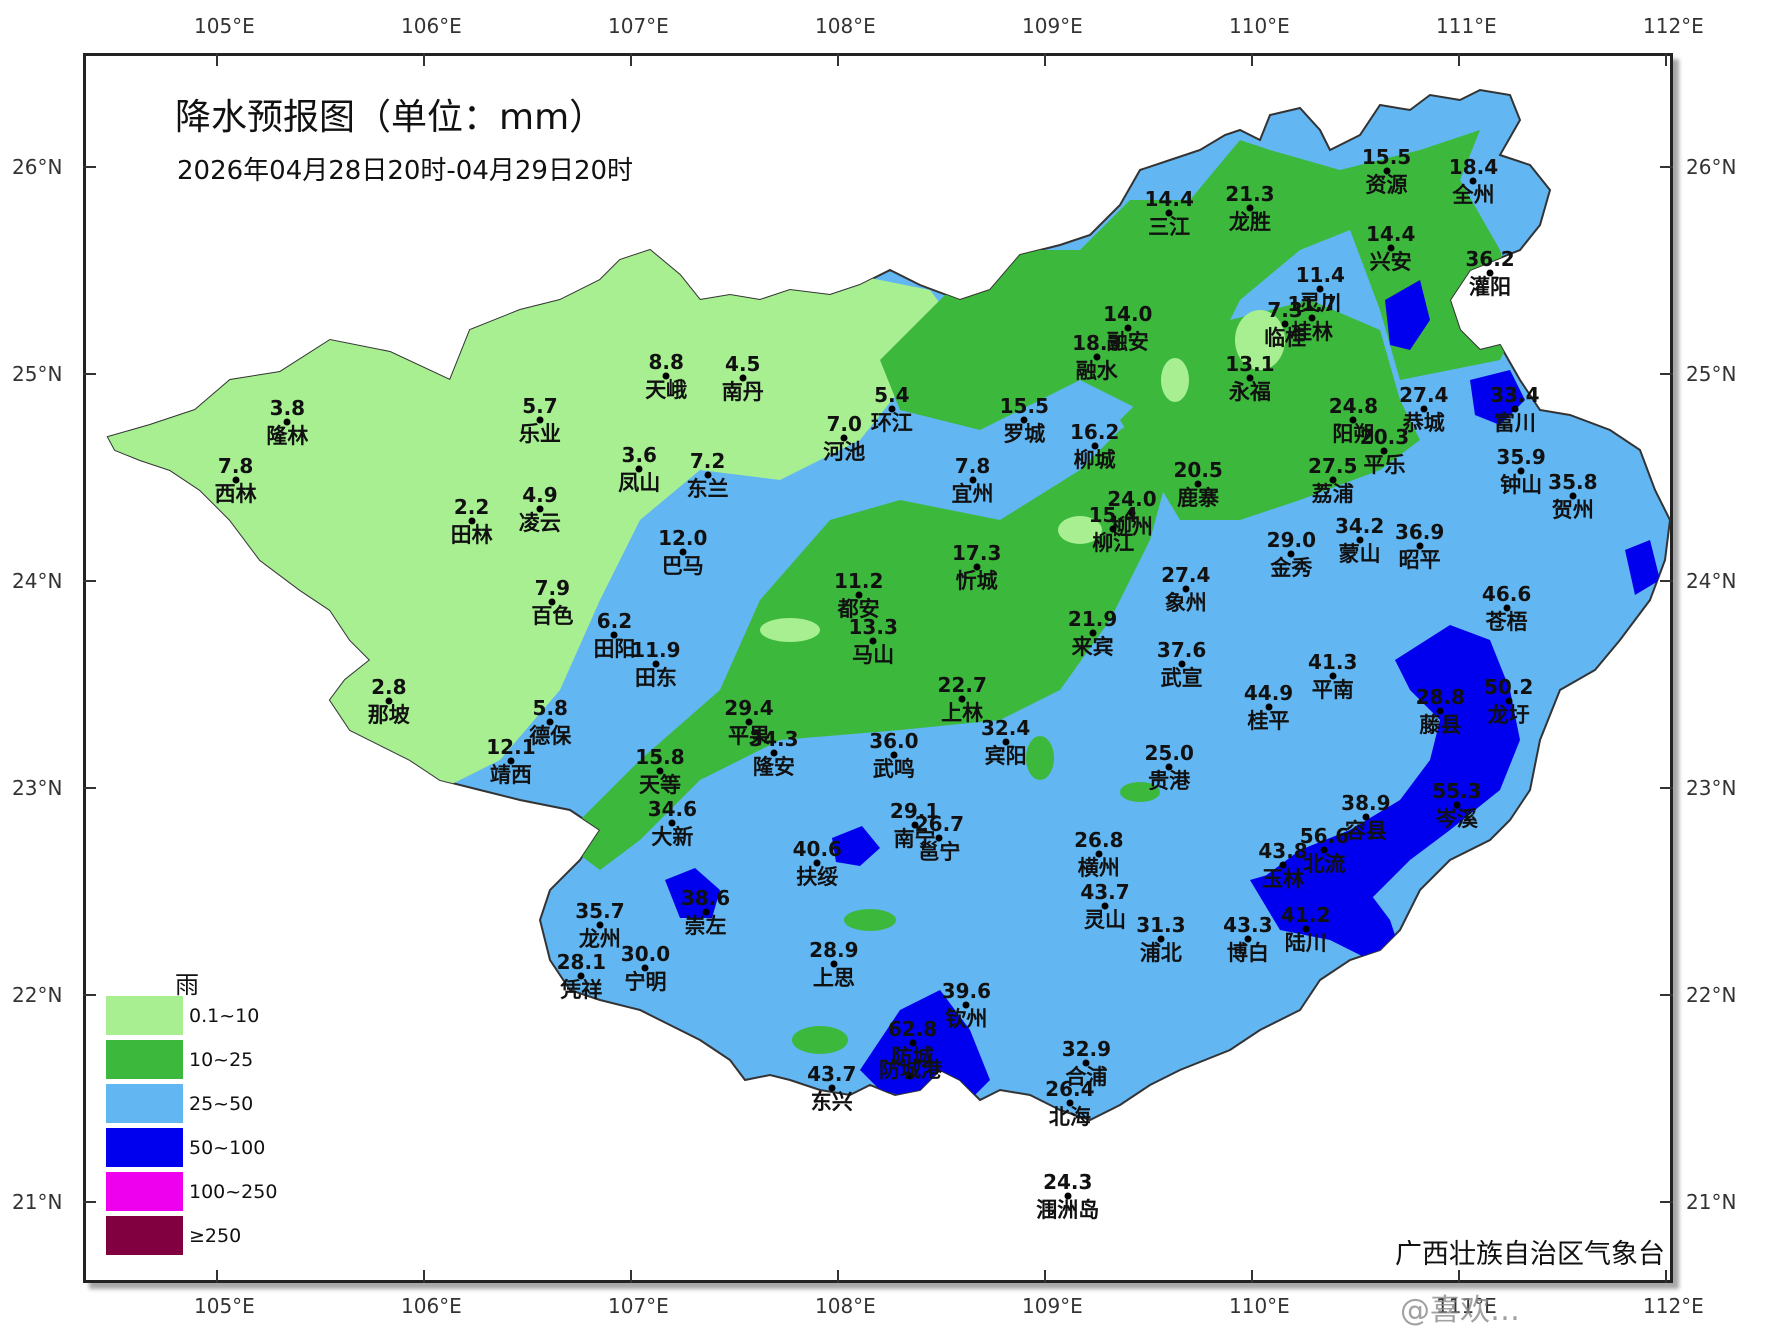 This screenshot has height=1329, width=1772. What do you see at coordinates (645, 968) in the screenshot?
I see `station-label: 30.0 宁明` at bounding box center [645, 968].